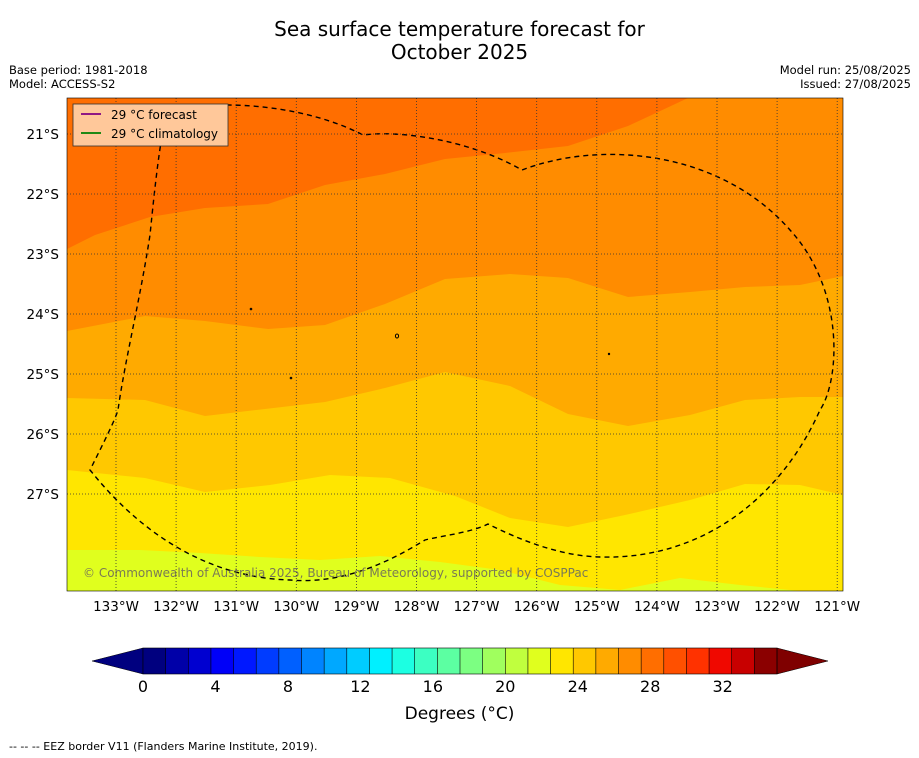  I want to click on lon-tick-label: 127°W, so click(477, 607).